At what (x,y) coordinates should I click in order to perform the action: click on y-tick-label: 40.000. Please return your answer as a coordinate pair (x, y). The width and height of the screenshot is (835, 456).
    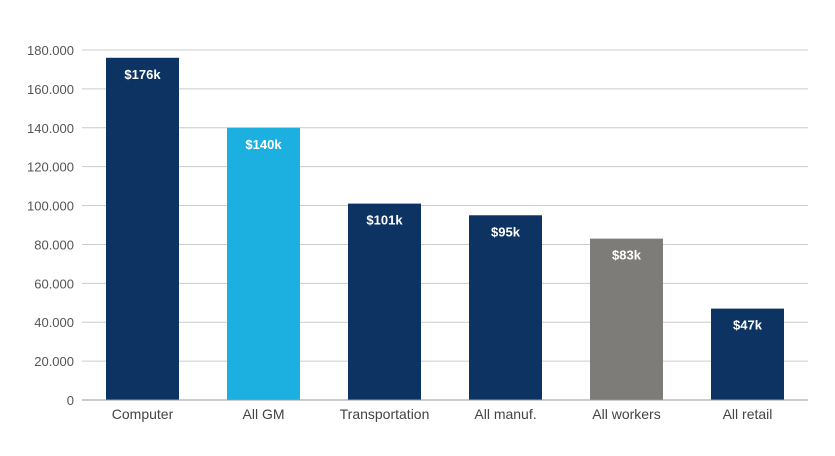
    Looking at the image, I should click on (54, 322).